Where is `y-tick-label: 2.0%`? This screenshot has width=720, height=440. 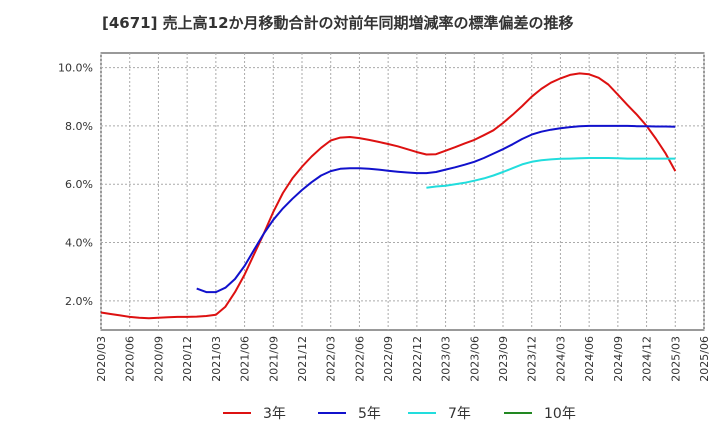
y-tick-label: 2.0% is located at coordinates (79, 301).